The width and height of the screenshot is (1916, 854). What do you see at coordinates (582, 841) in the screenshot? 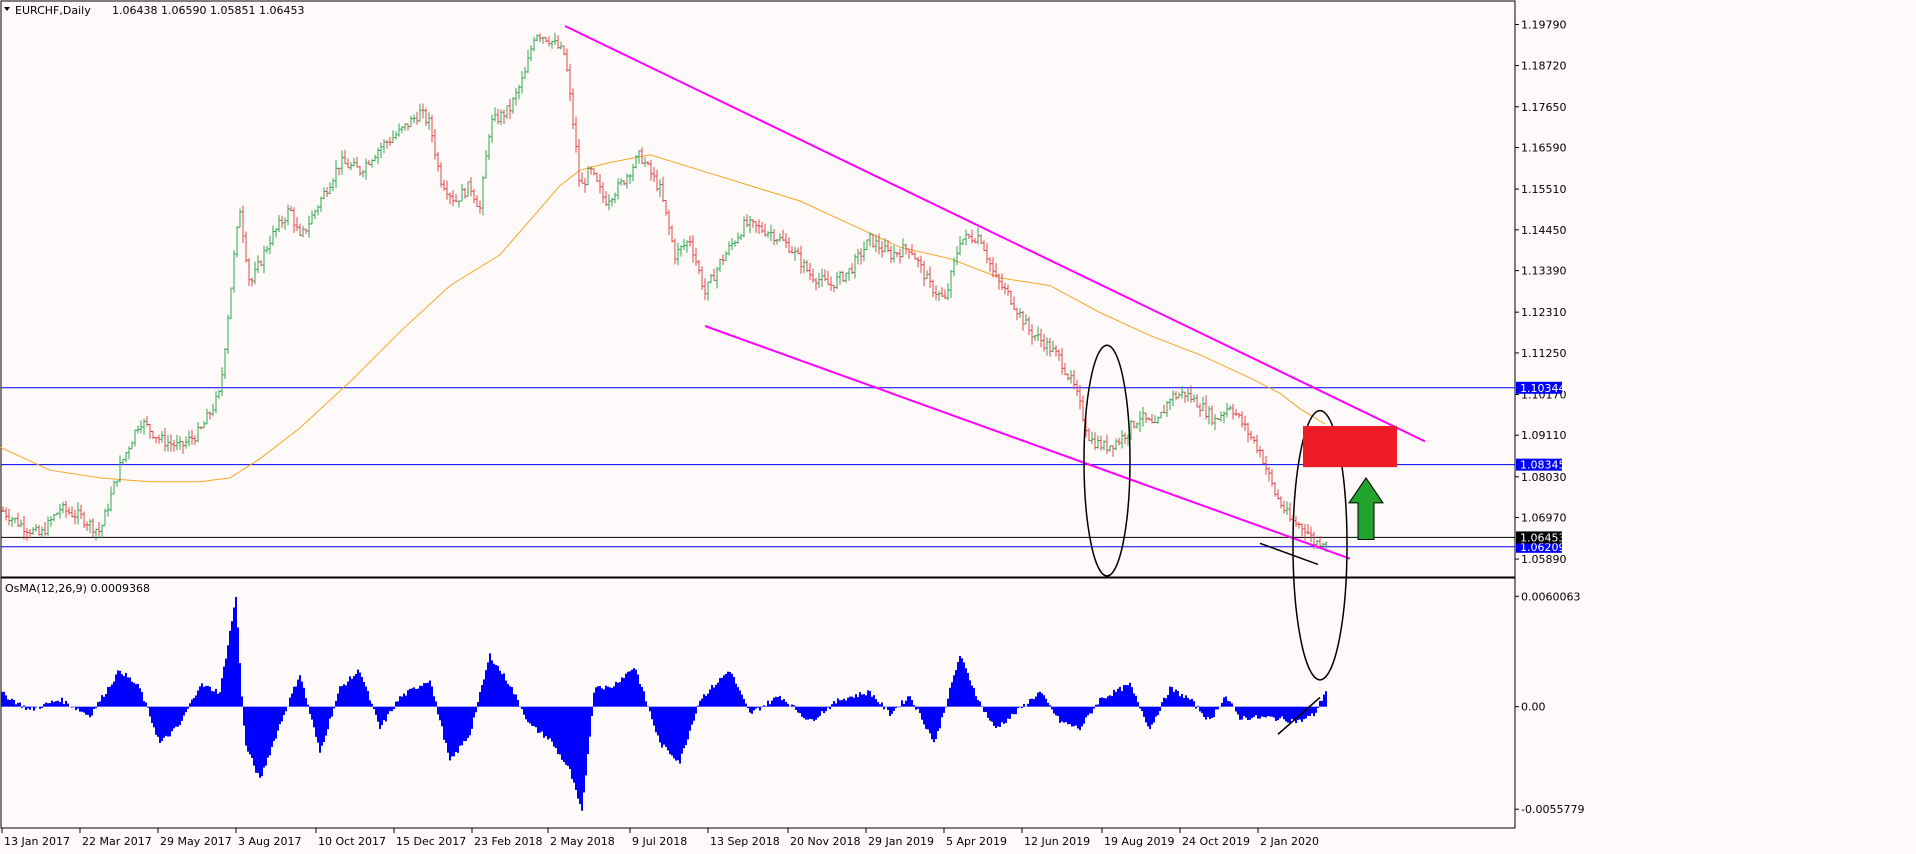
I see `date-tick-label: 2 May 2018` at bounding box center [582, 841].